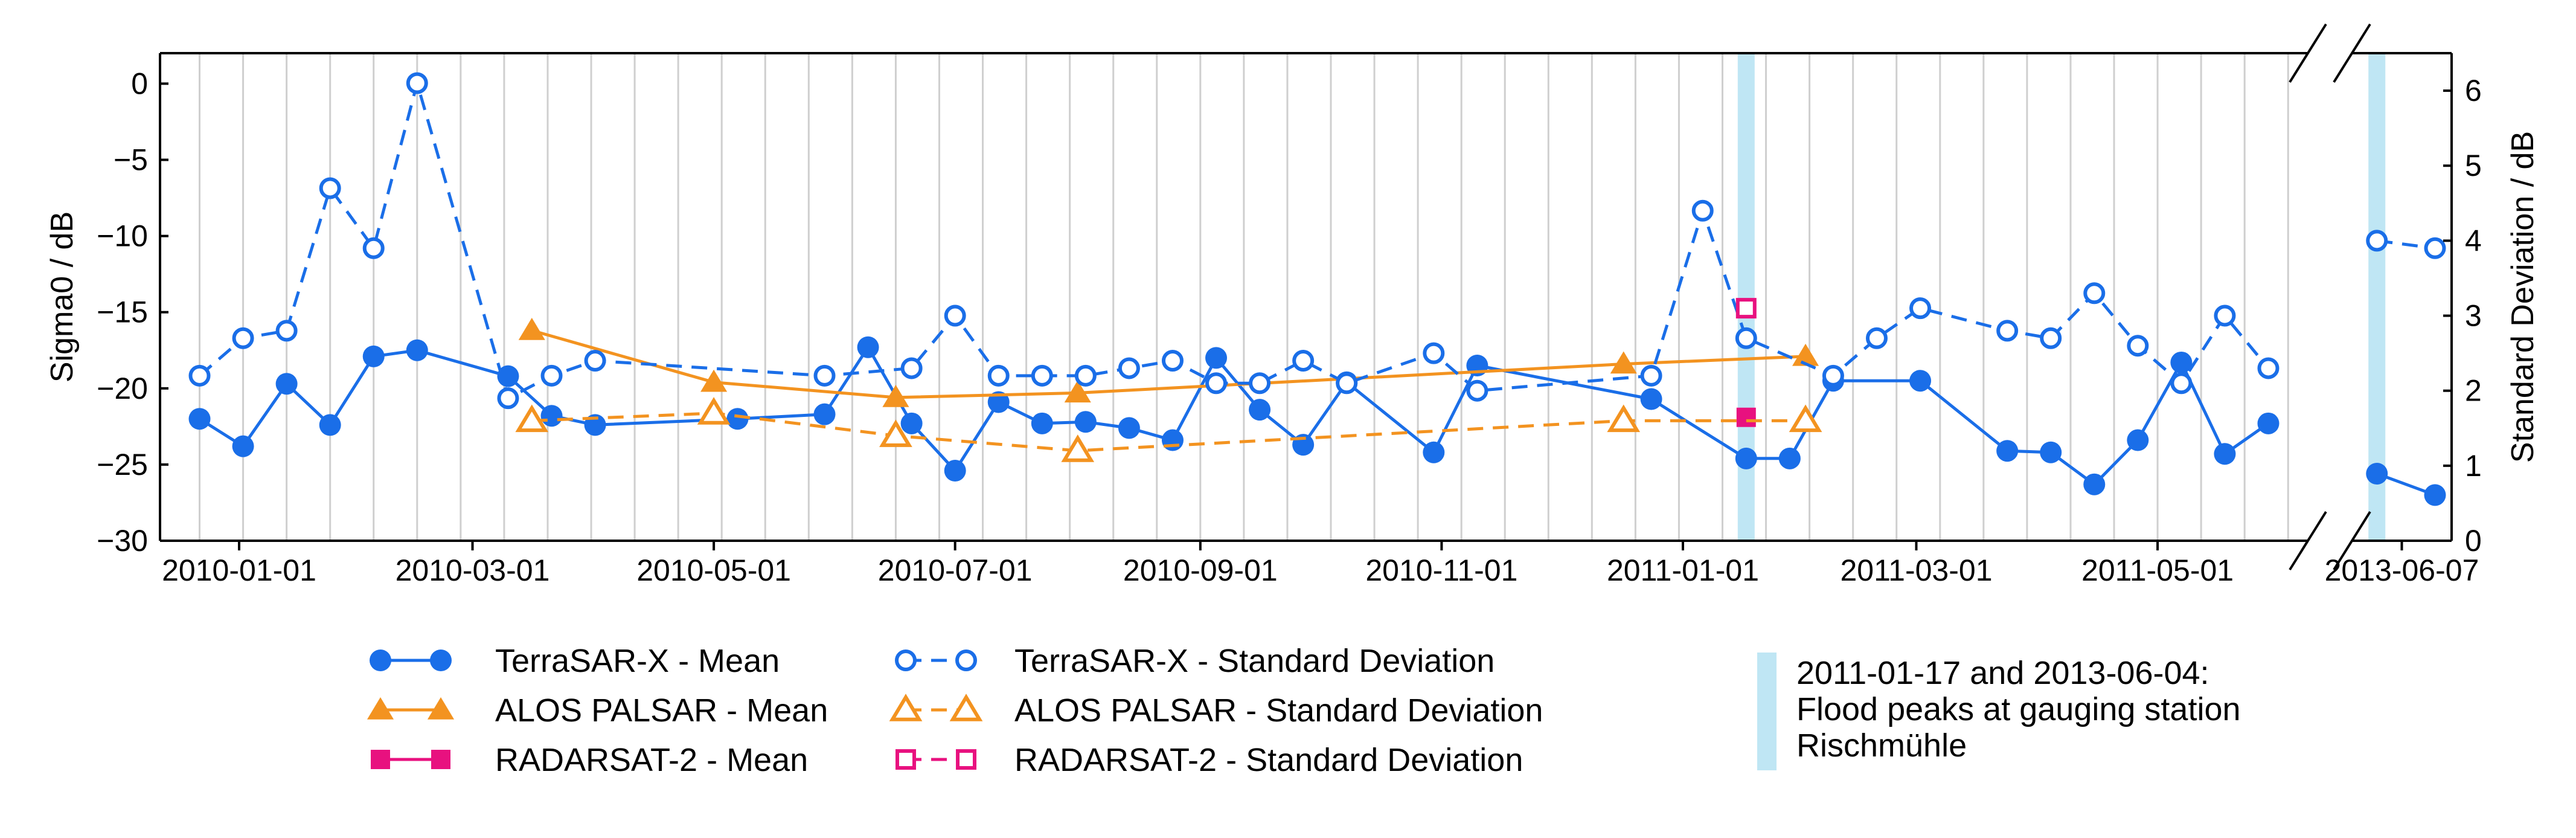 The image size is (2576, 838). Describe the element at coordinates (2473, 316) in the screenshot. I see `y-right-tick-label: 3` at that location.